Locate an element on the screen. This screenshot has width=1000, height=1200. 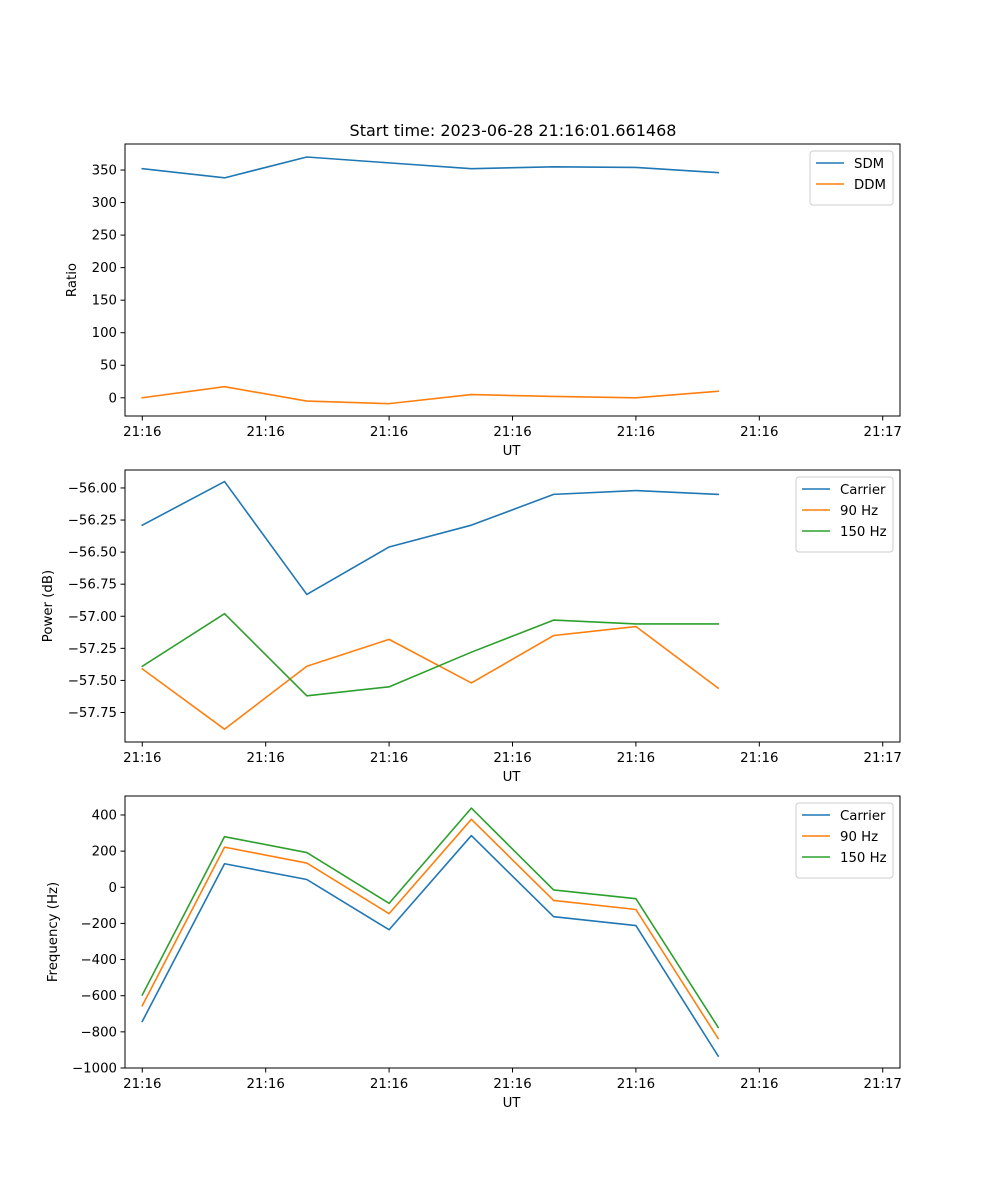
legend-label: SDM is located at coordinates (869, 164).